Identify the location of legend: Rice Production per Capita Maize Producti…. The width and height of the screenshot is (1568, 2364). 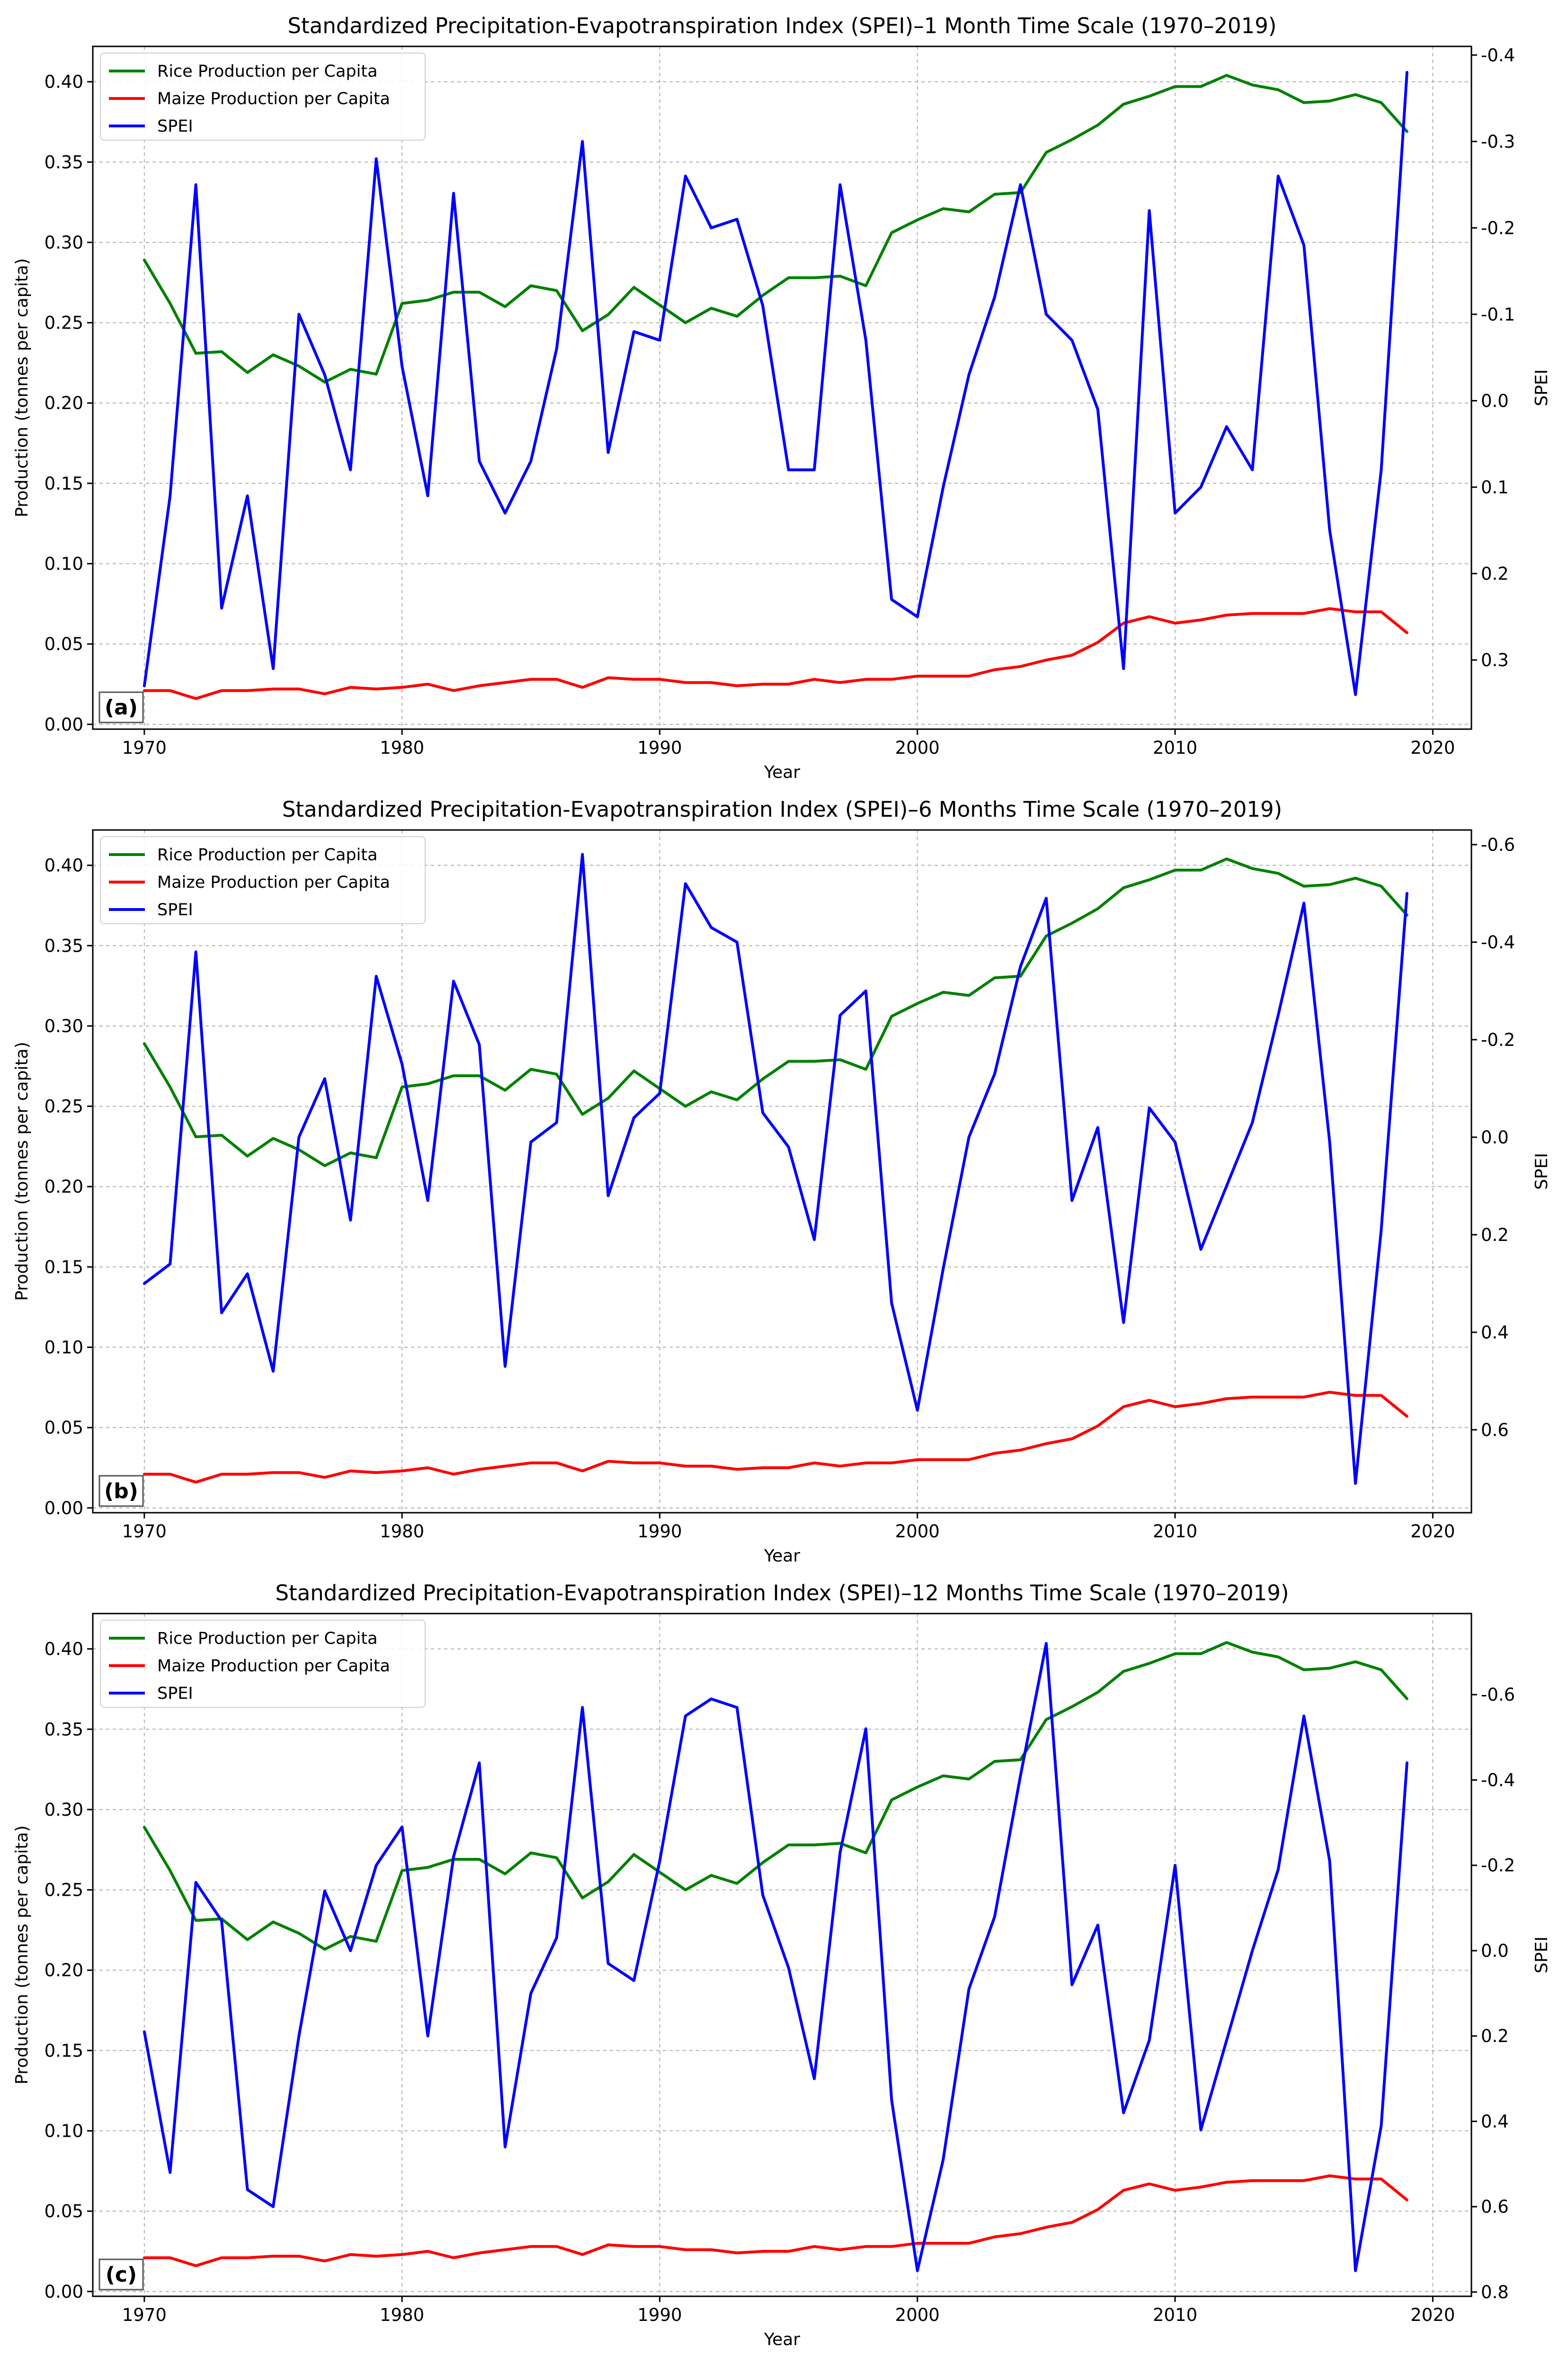
(263, 880).